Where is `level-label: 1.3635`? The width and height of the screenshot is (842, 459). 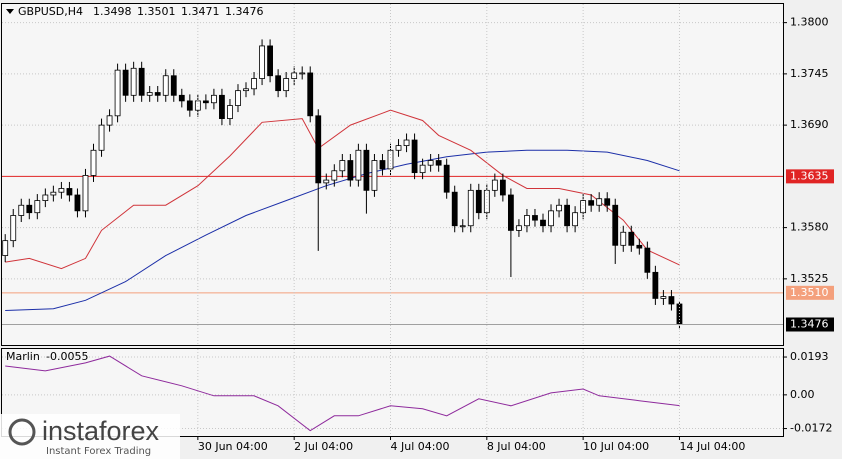 level-label: 1.3635 is located at coordinates (809, 175).